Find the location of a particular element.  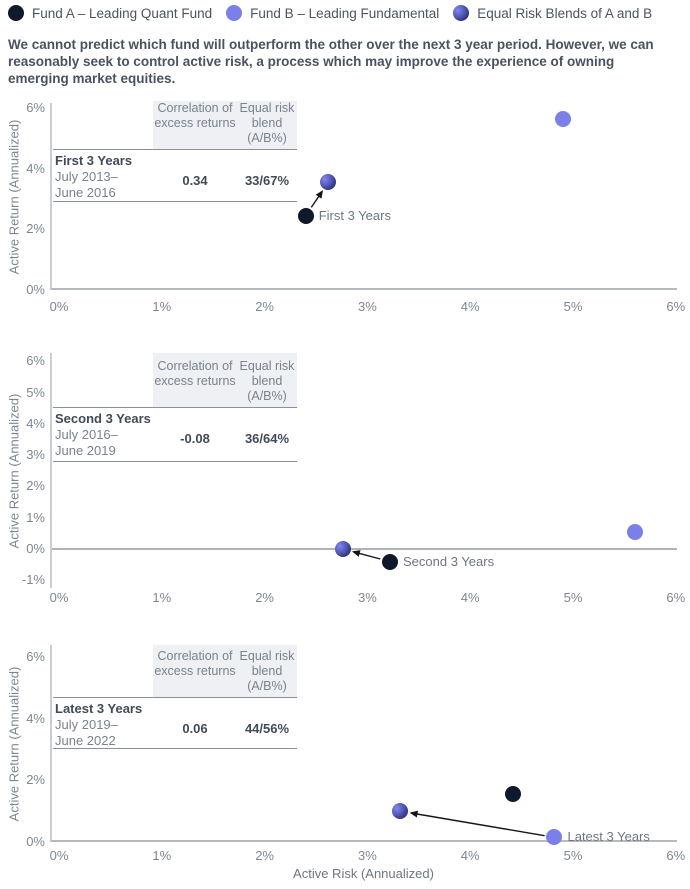

stats-blend-value: 36/64% is located at coordinates (267, 438).